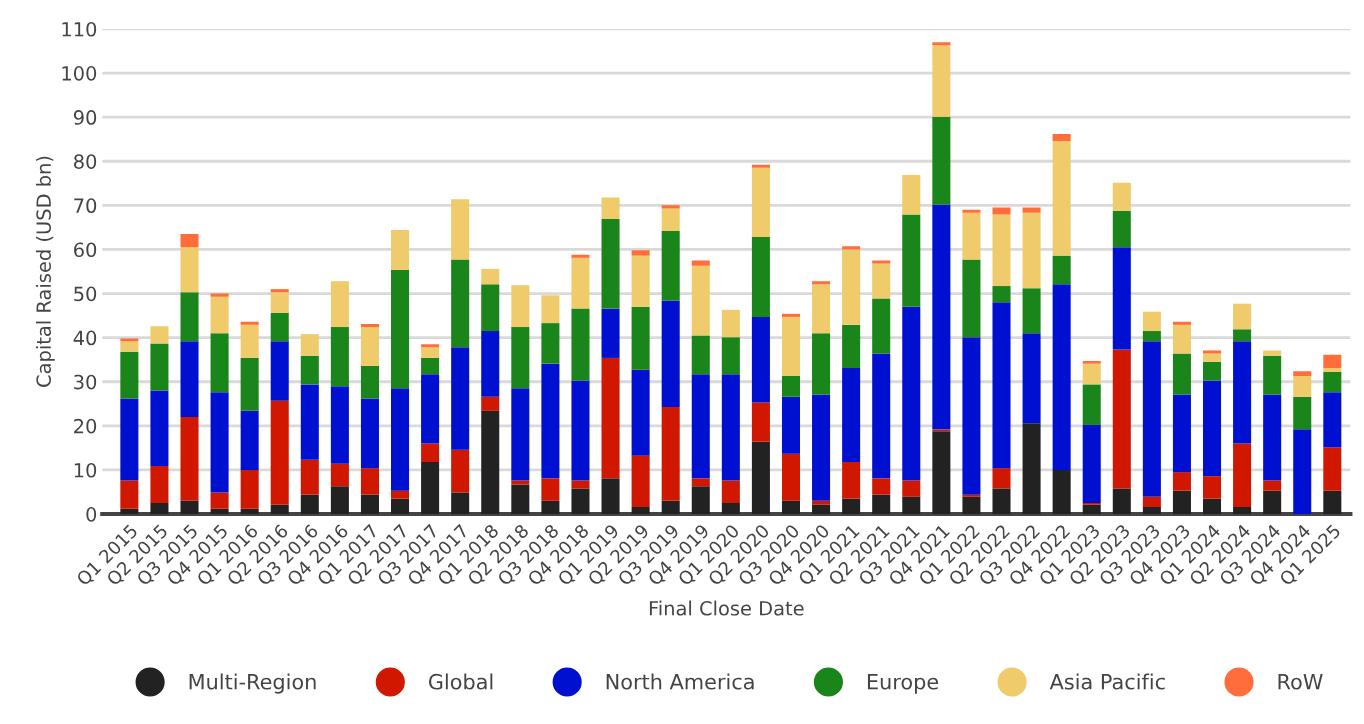 This screenshot has height=724, width=1364. I want to click on y-tick-label: 10, so click(85, 470).